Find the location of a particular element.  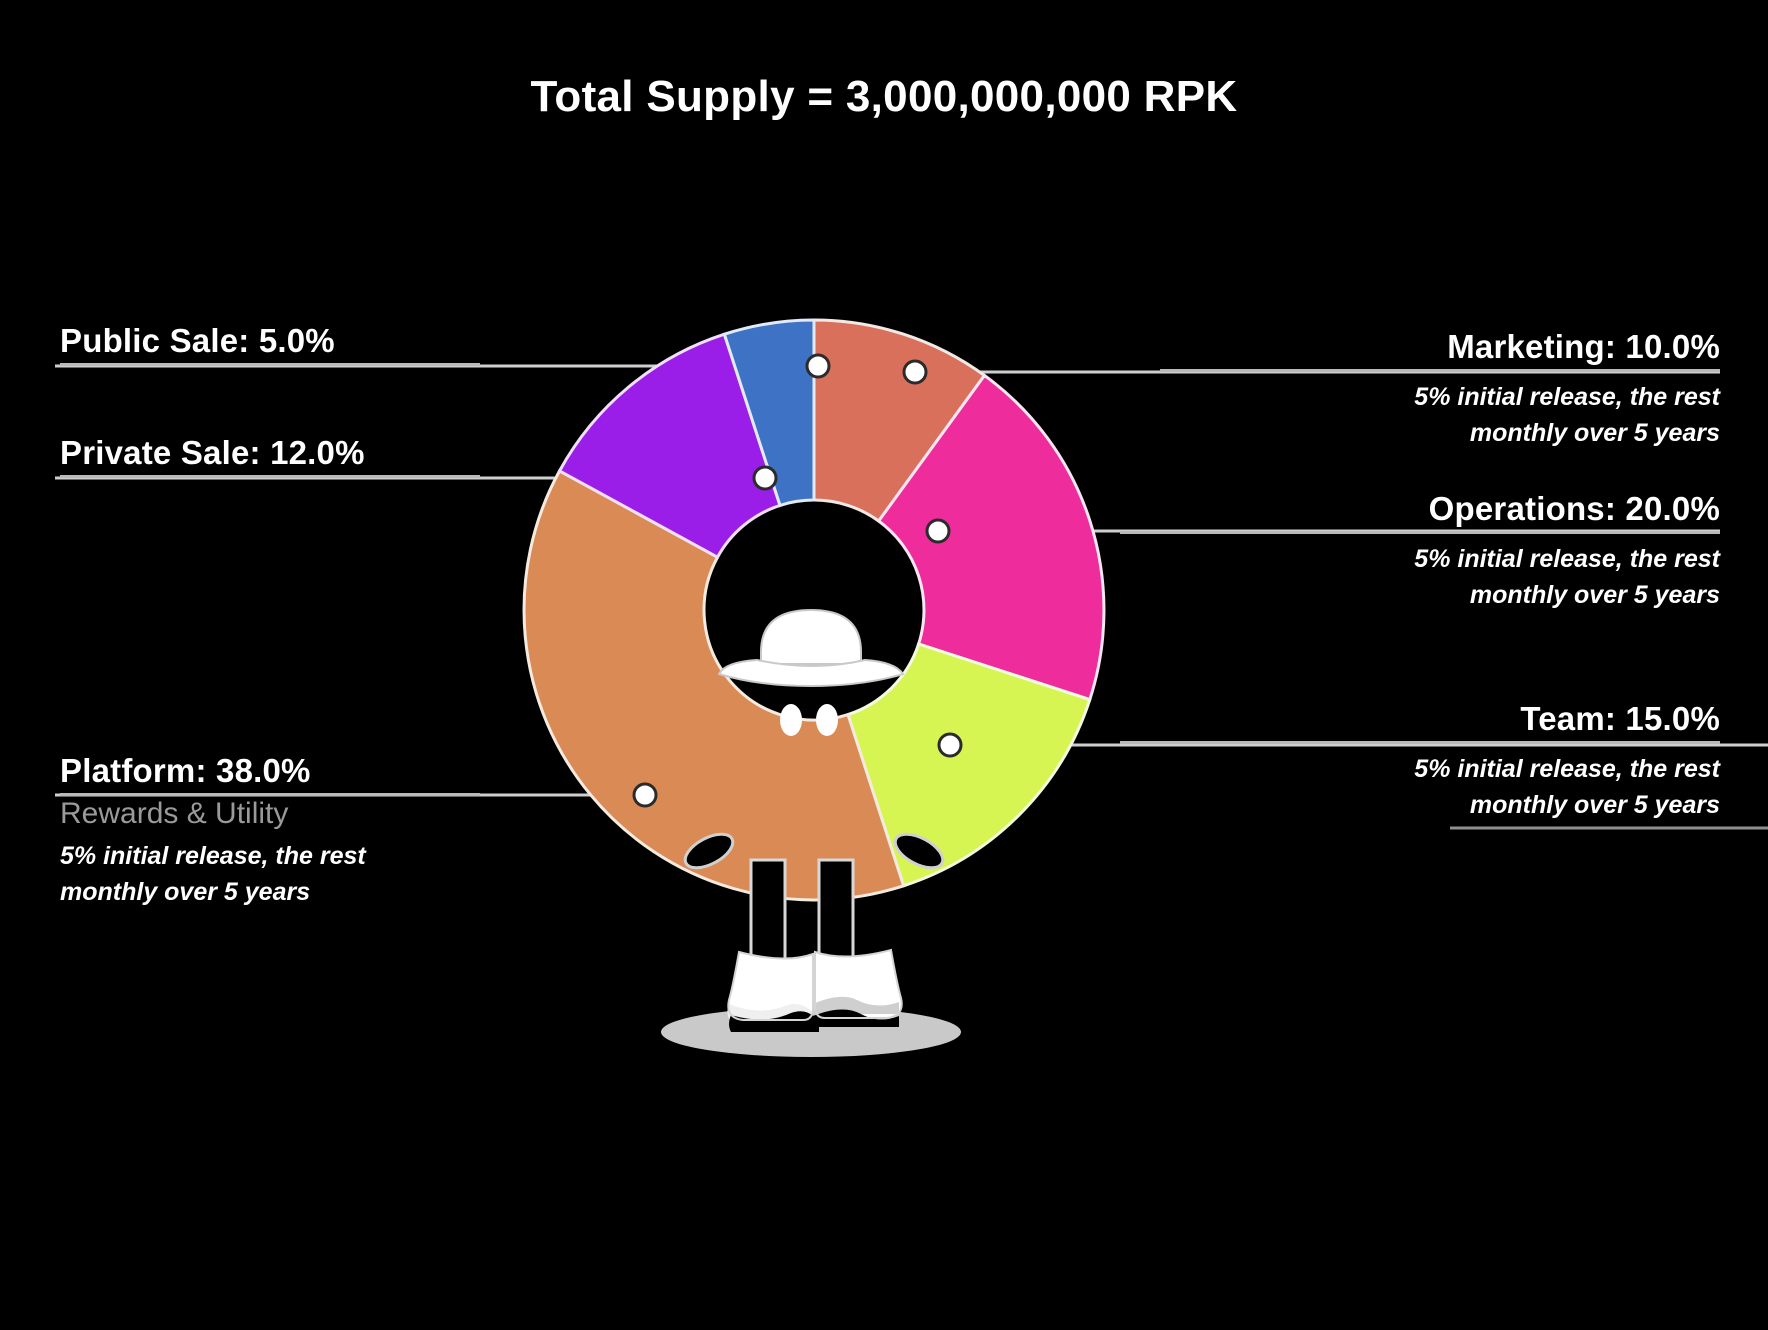

slice-team is located at coordinates (969, 765).